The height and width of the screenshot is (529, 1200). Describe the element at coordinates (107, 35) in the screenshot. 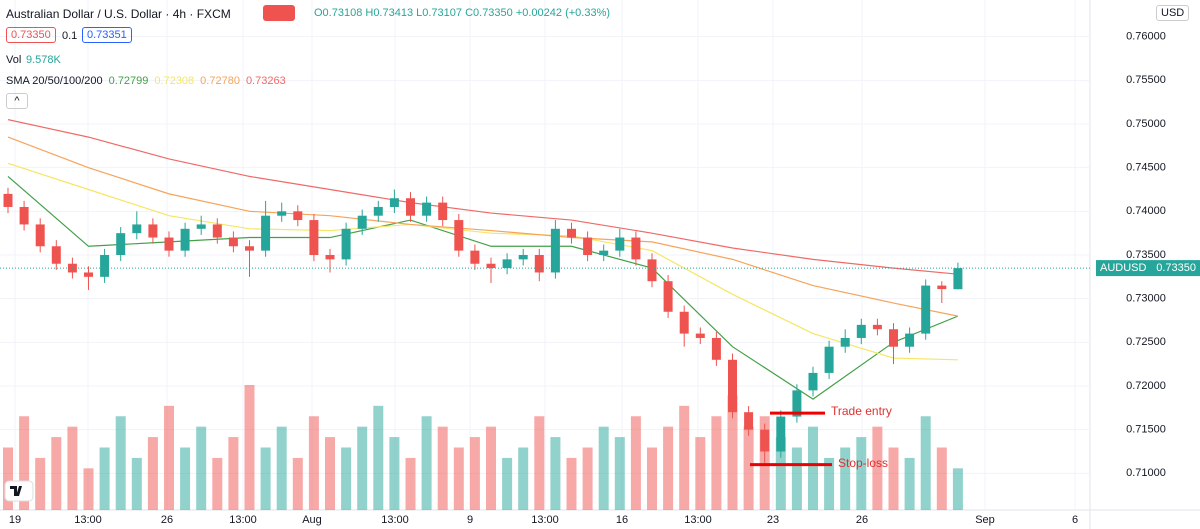

I see `buy-price: 0.73351` at that location.